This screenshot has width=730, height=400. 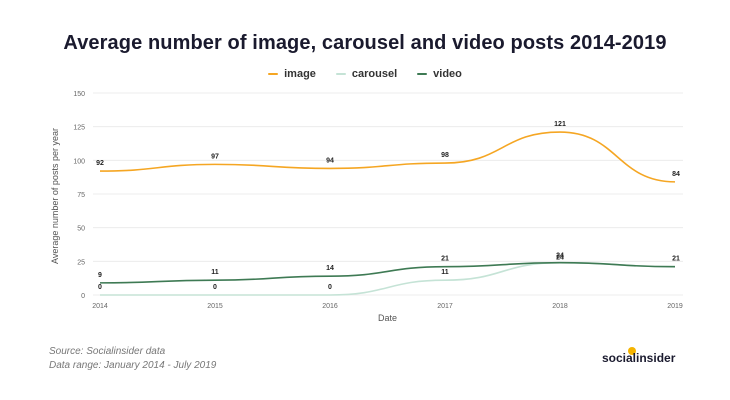 I want to click on data-label-carousel: 24, so click(x=560, y=256).